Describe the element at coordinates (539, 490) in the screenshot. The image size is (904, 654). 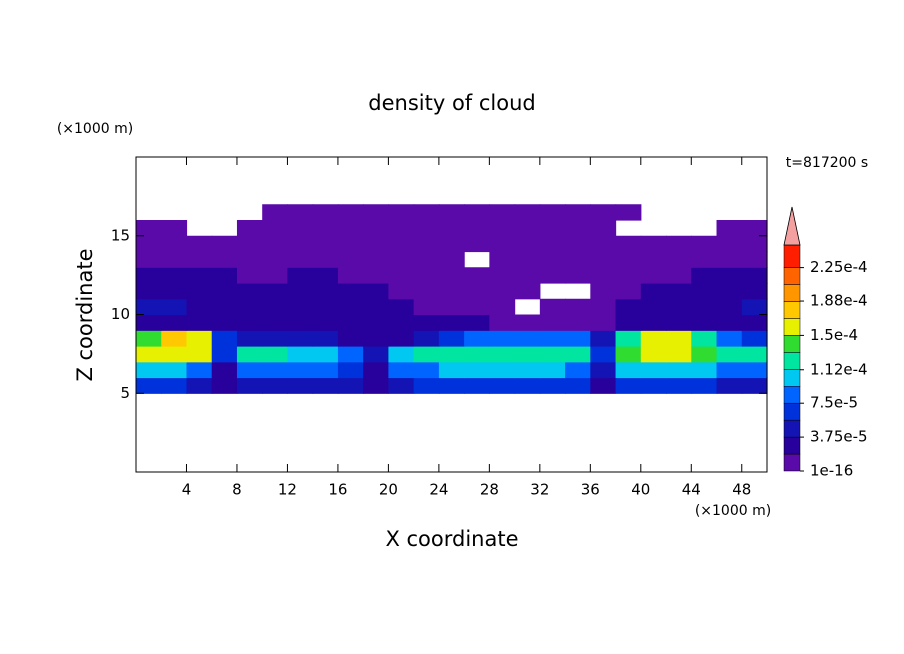
I see `x-tick-label: 32` at that location.